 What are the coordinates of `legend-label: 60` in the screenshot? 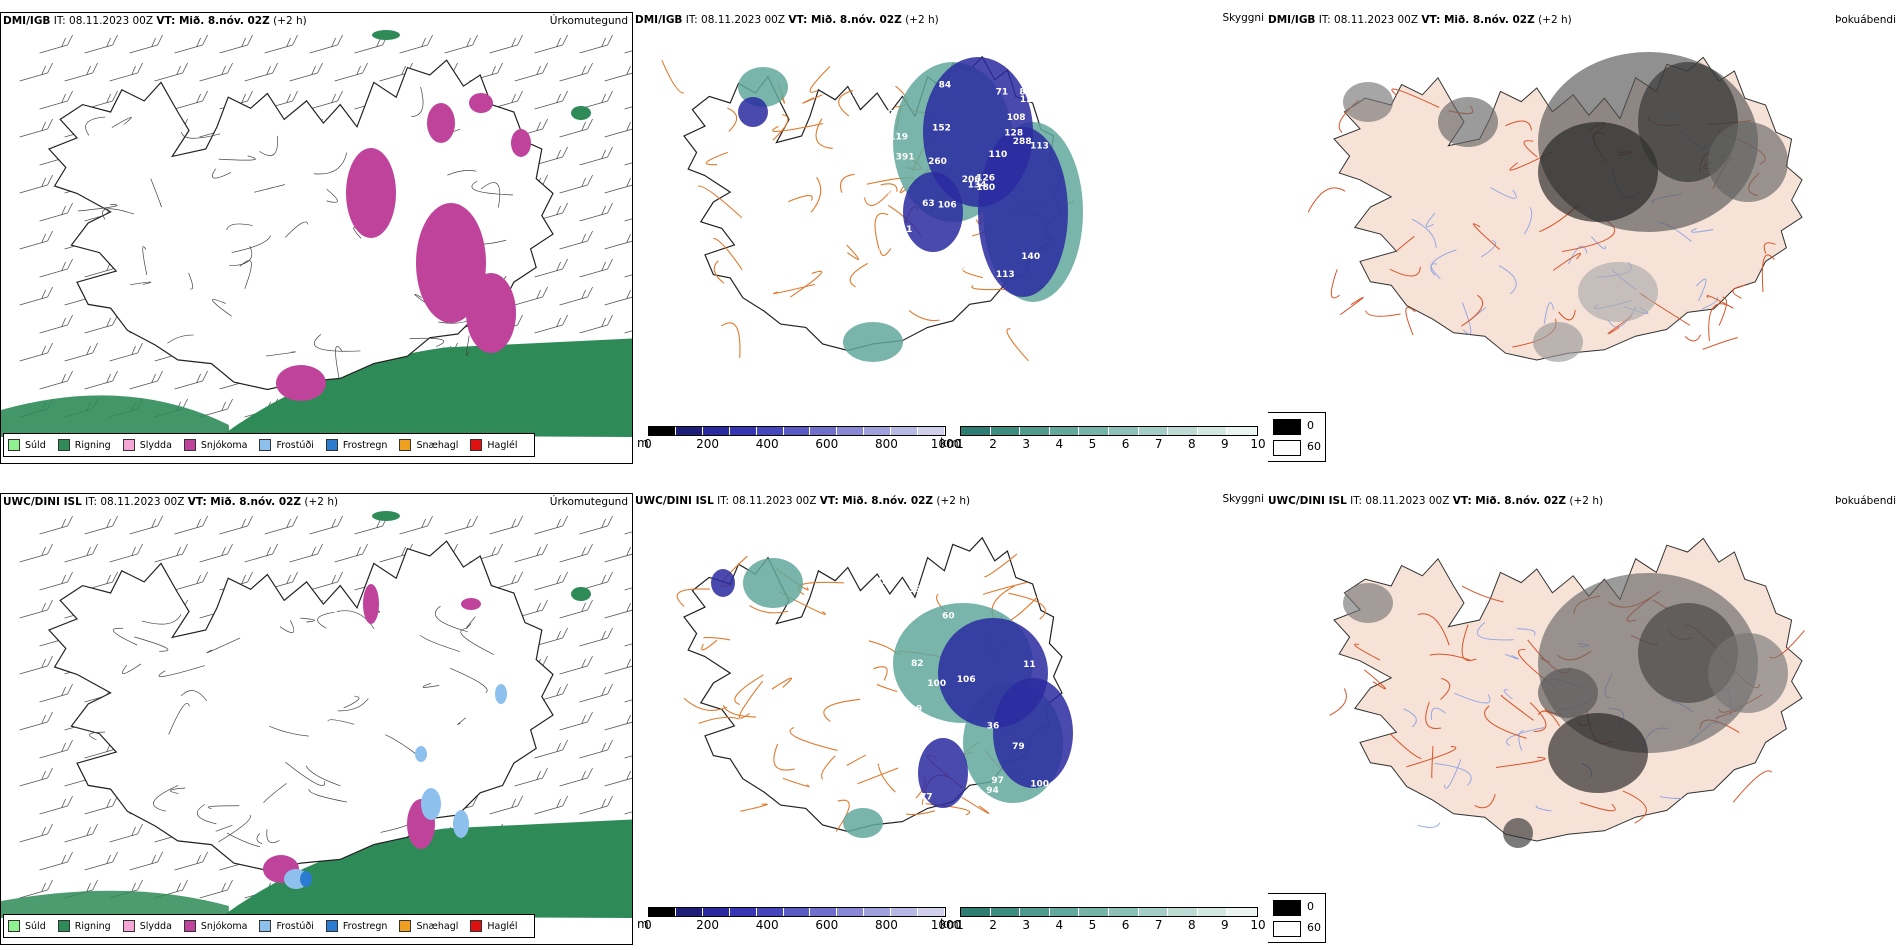 It's located at (1314, 927).